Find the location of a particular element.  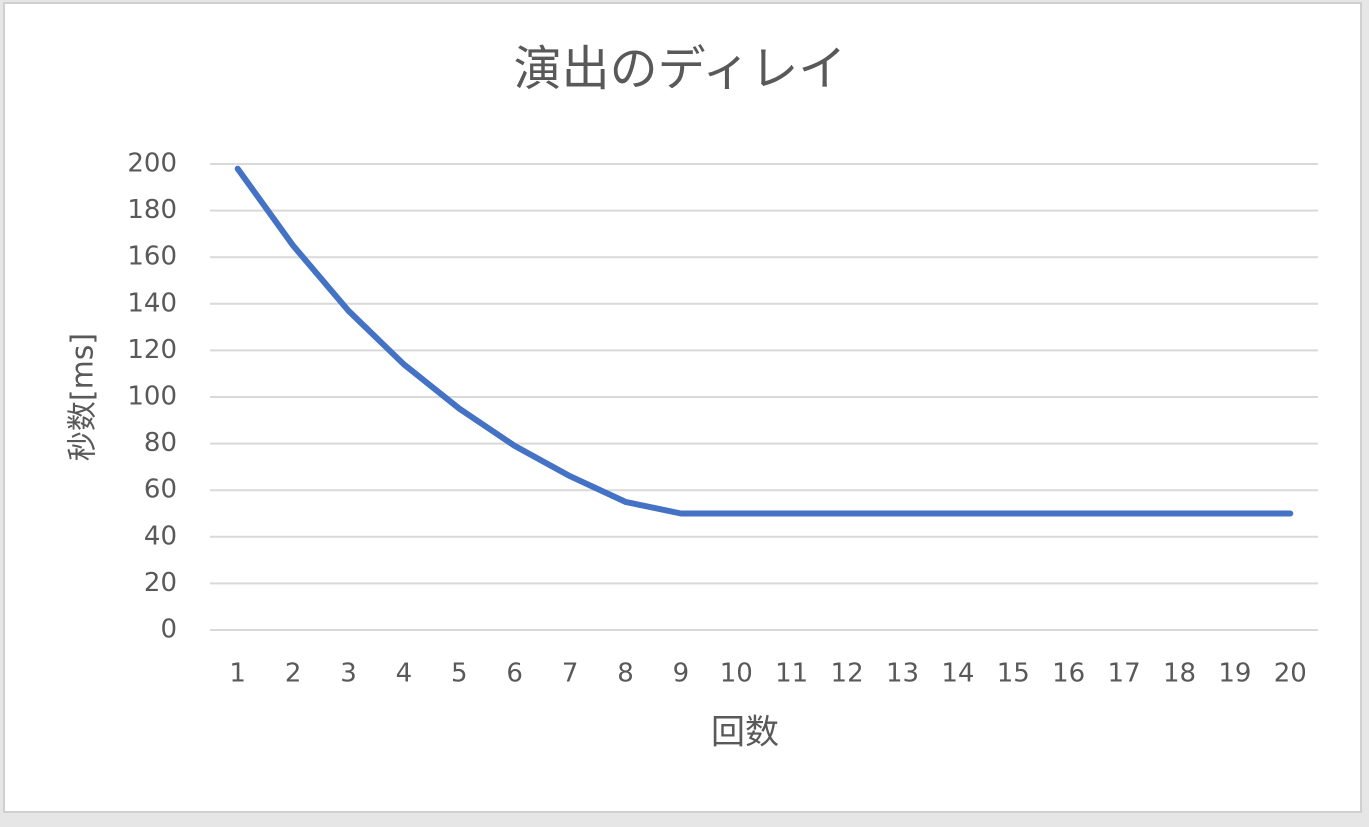

x-tick-label: 12 is located at coordinates (847, 674).